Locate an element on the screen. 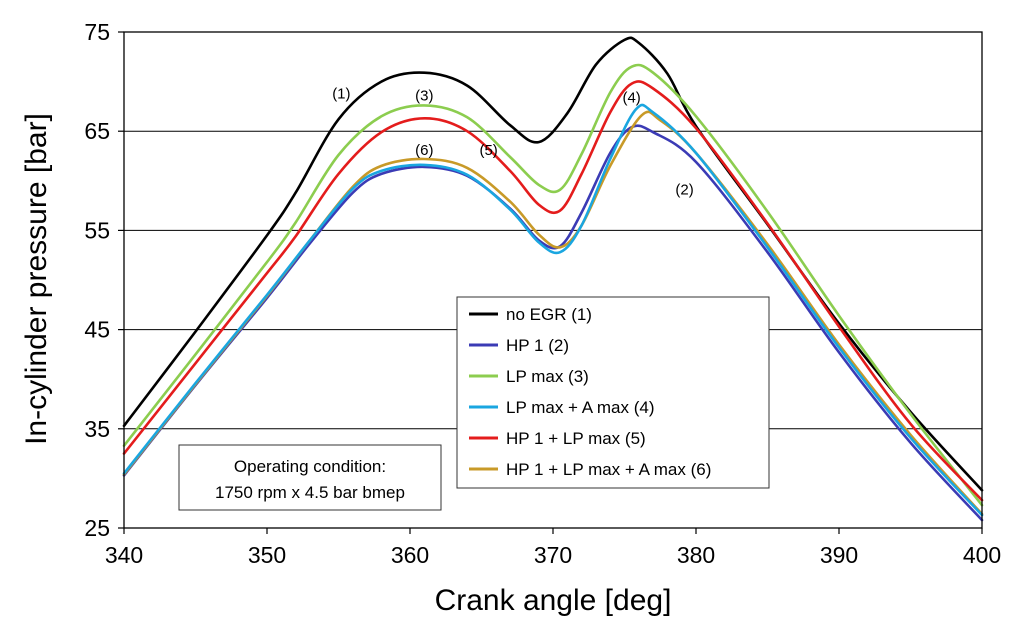  legend-box is located at coordinates (613, 392).